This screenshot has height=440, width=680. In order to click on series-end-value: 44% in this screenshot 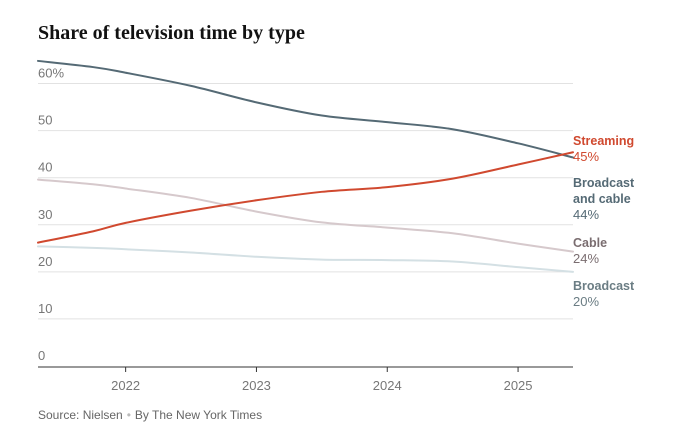, I will do `click(586, 214)`.